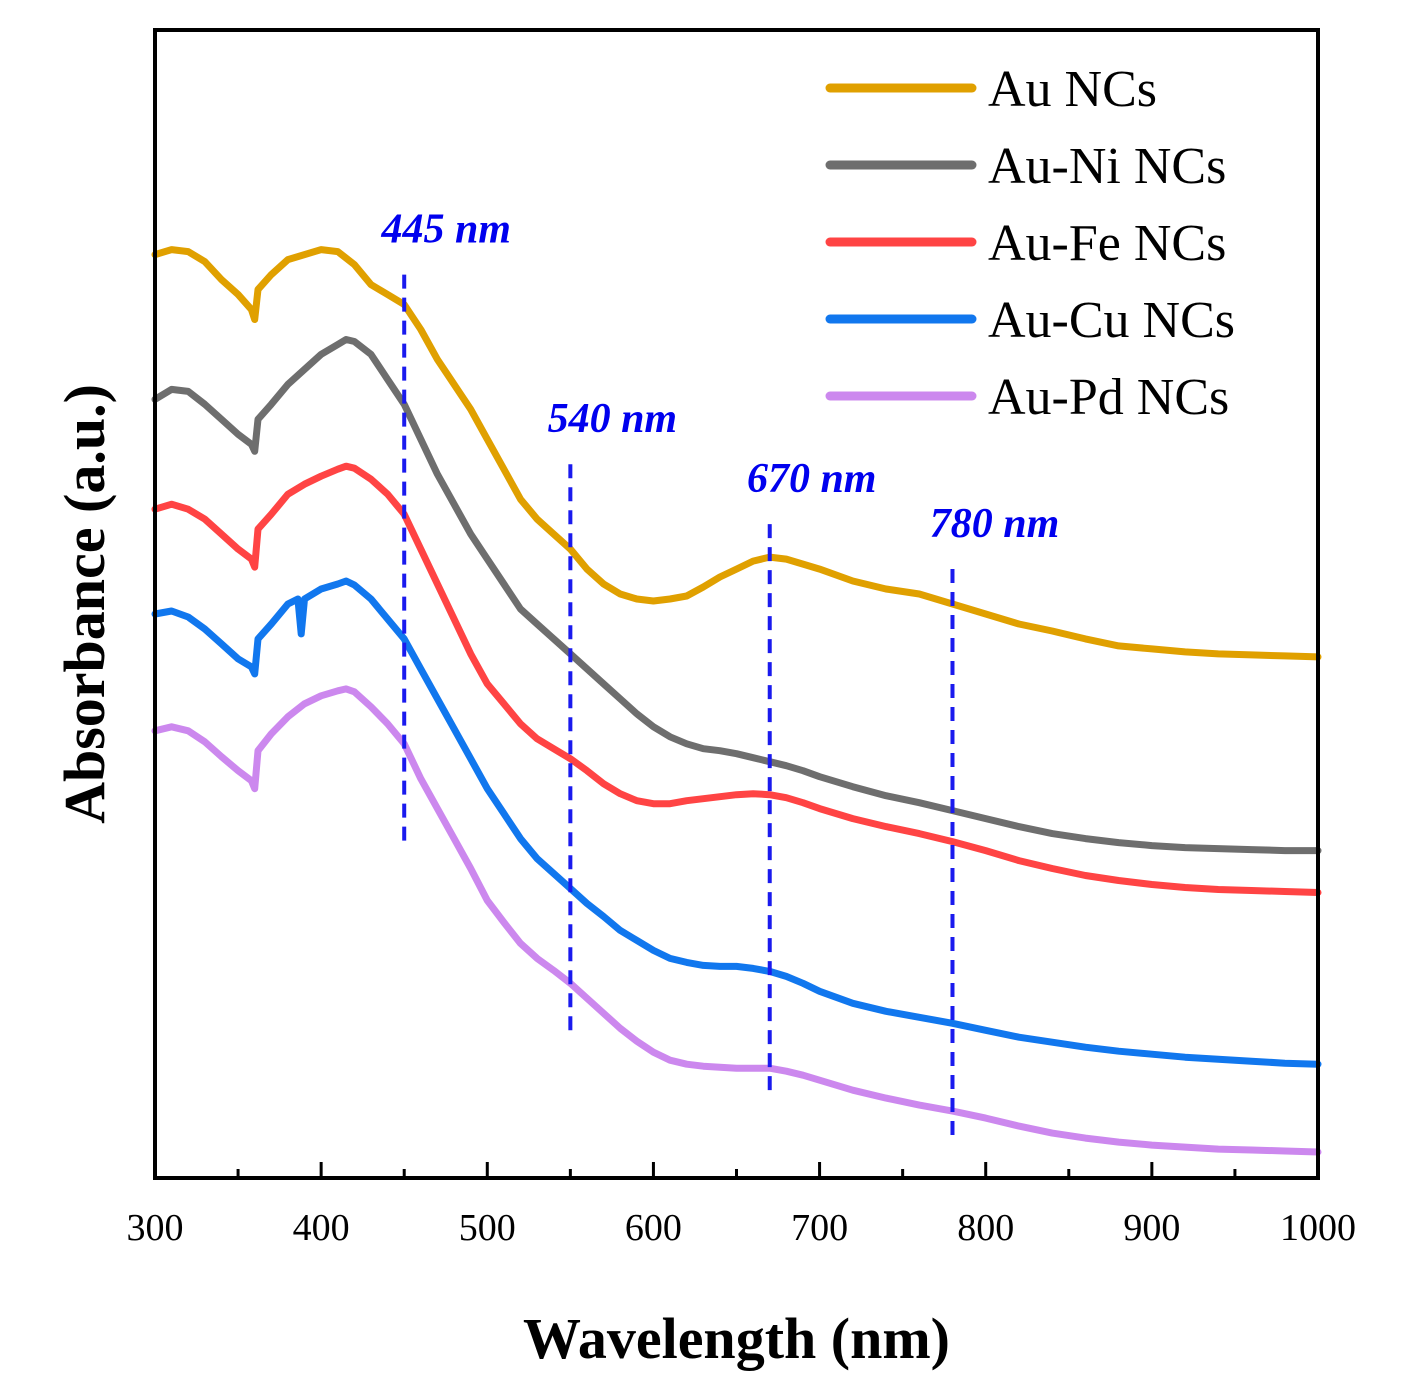 This screenshot has height=1384, width=1402. Describe the element at coordinates (736, 1338) in the screenshot. I see `x-axis-title: Wavelength (nm)` at that location.